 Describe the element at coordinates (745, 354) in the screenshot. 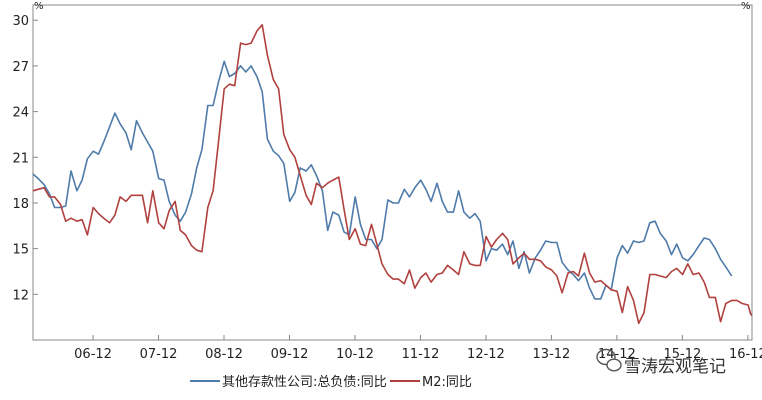

I see `x-tick-label: 16-12` at that location.